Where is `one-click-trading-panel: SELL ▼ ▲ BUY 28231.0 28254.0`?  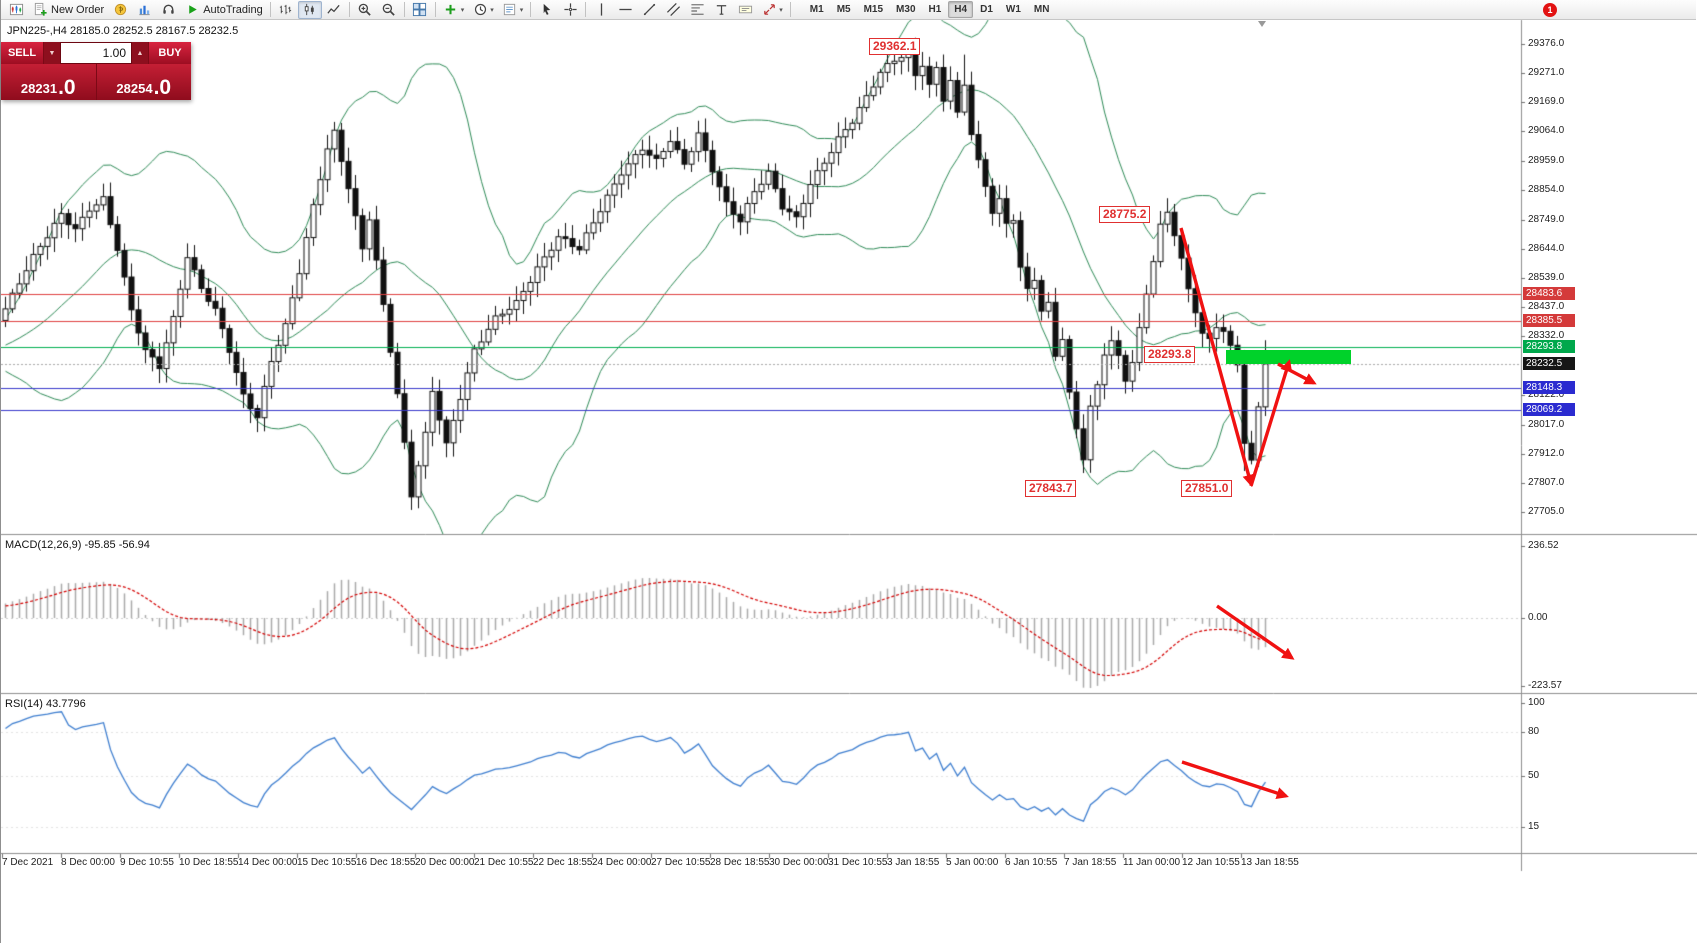
one-click-trading-panel: SELL ▼ ▲ BUY 28231.0 28254.0 is located at coordinates (96, 71).